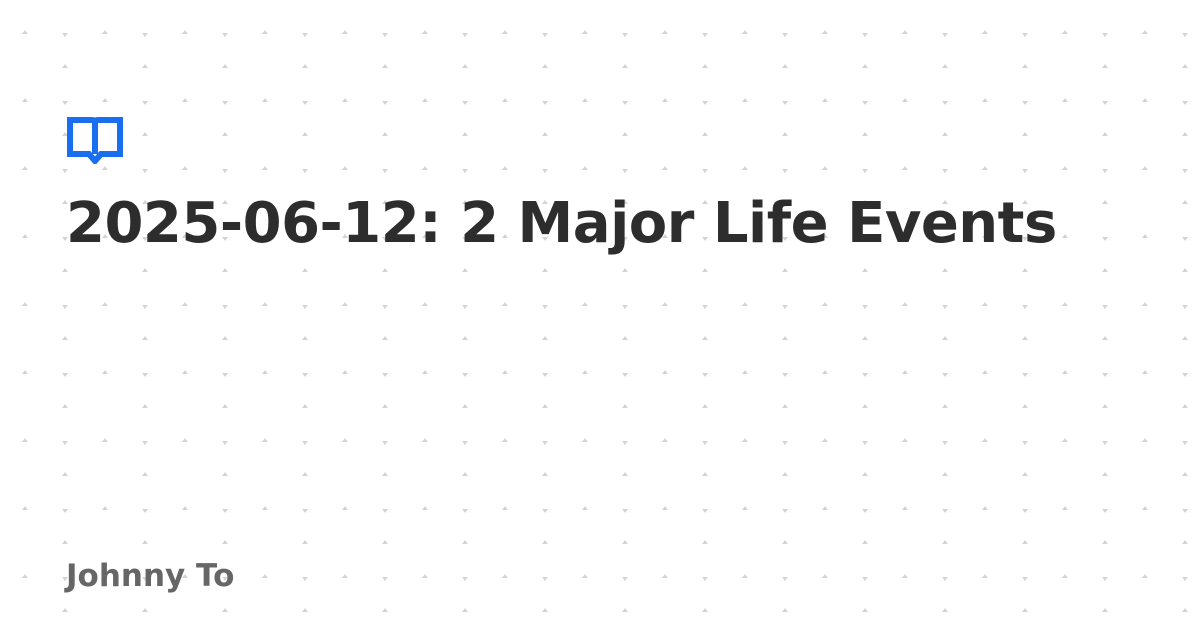 This screenshot has width=1200, height=630. Describe the element at coordinates (150, 576) in the screenshot. I see `author-name: Johnny To` at that location.